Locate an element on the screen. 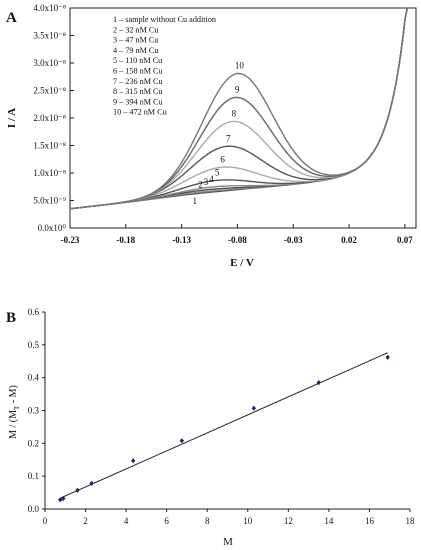 Image resolution: width=421 pixels, height=550 pixels. panel-b-x-tick-label: 12 is located at coordinates (288, 521).